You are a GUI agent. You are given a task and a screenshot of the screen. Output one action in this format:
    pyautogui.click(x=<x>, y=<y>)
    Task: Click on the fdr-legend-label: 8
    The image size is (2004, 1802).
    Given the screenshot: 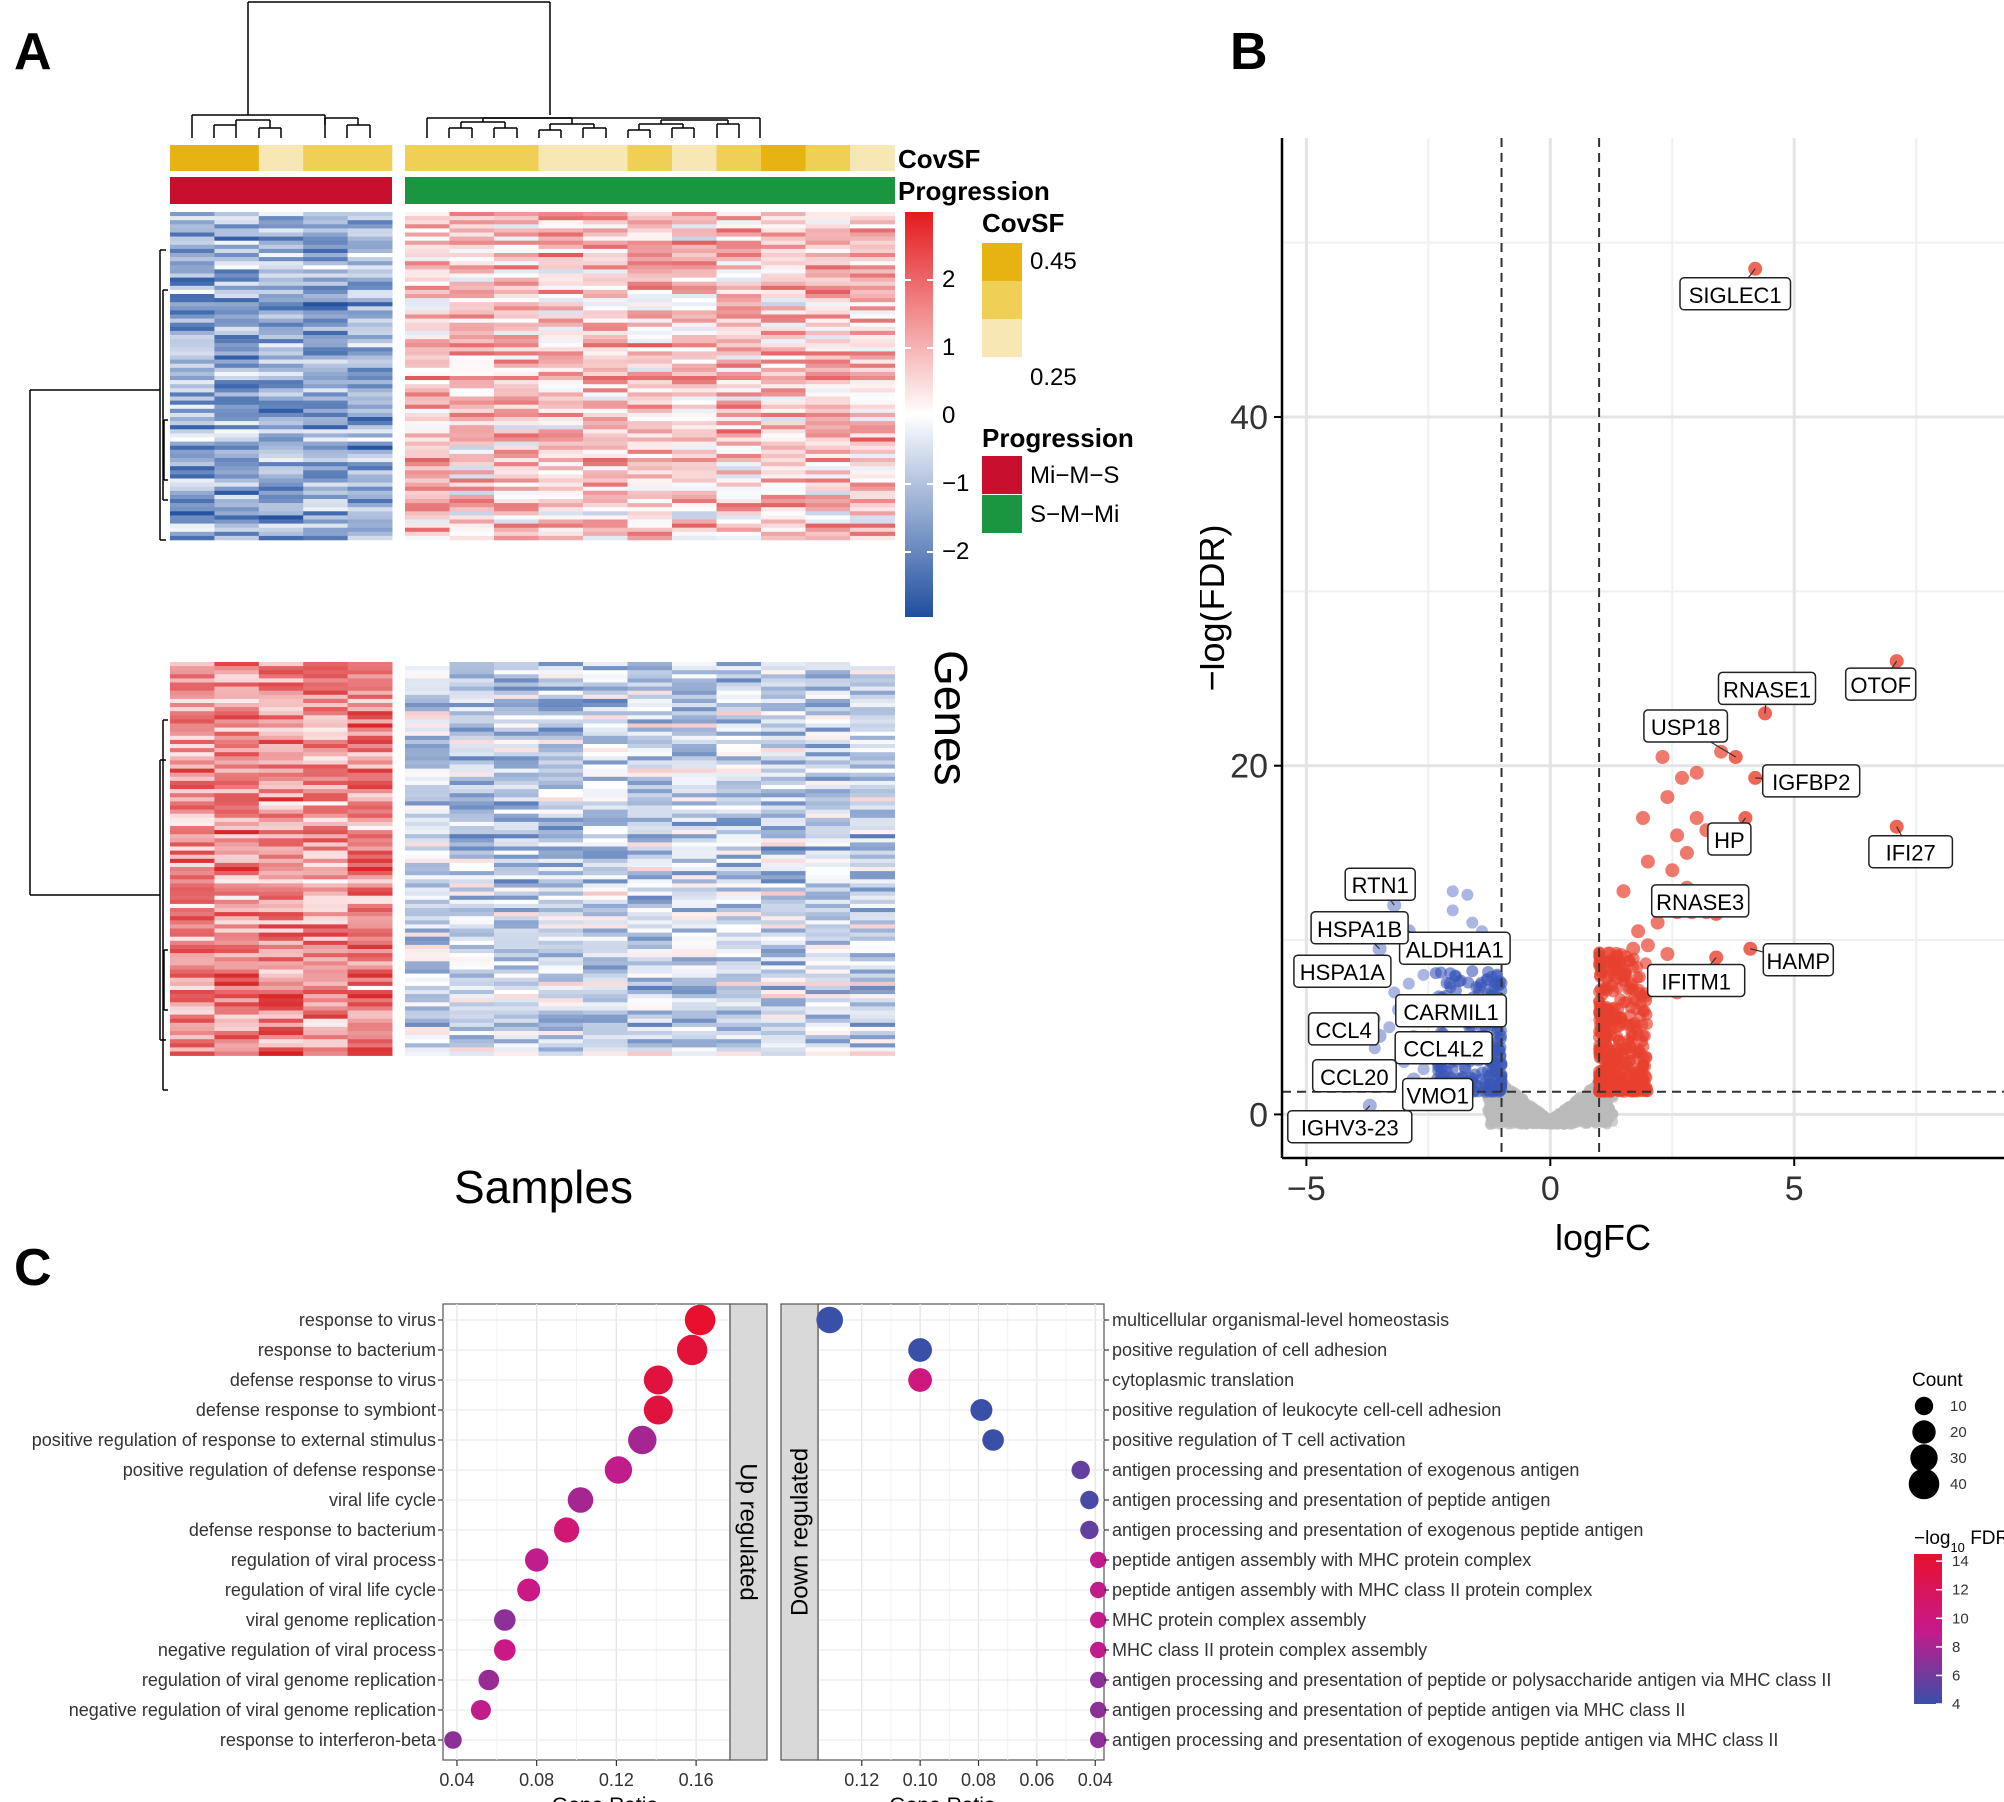 What is the action you would take?
    pyautogui.click(x=1956, y=1647)
    